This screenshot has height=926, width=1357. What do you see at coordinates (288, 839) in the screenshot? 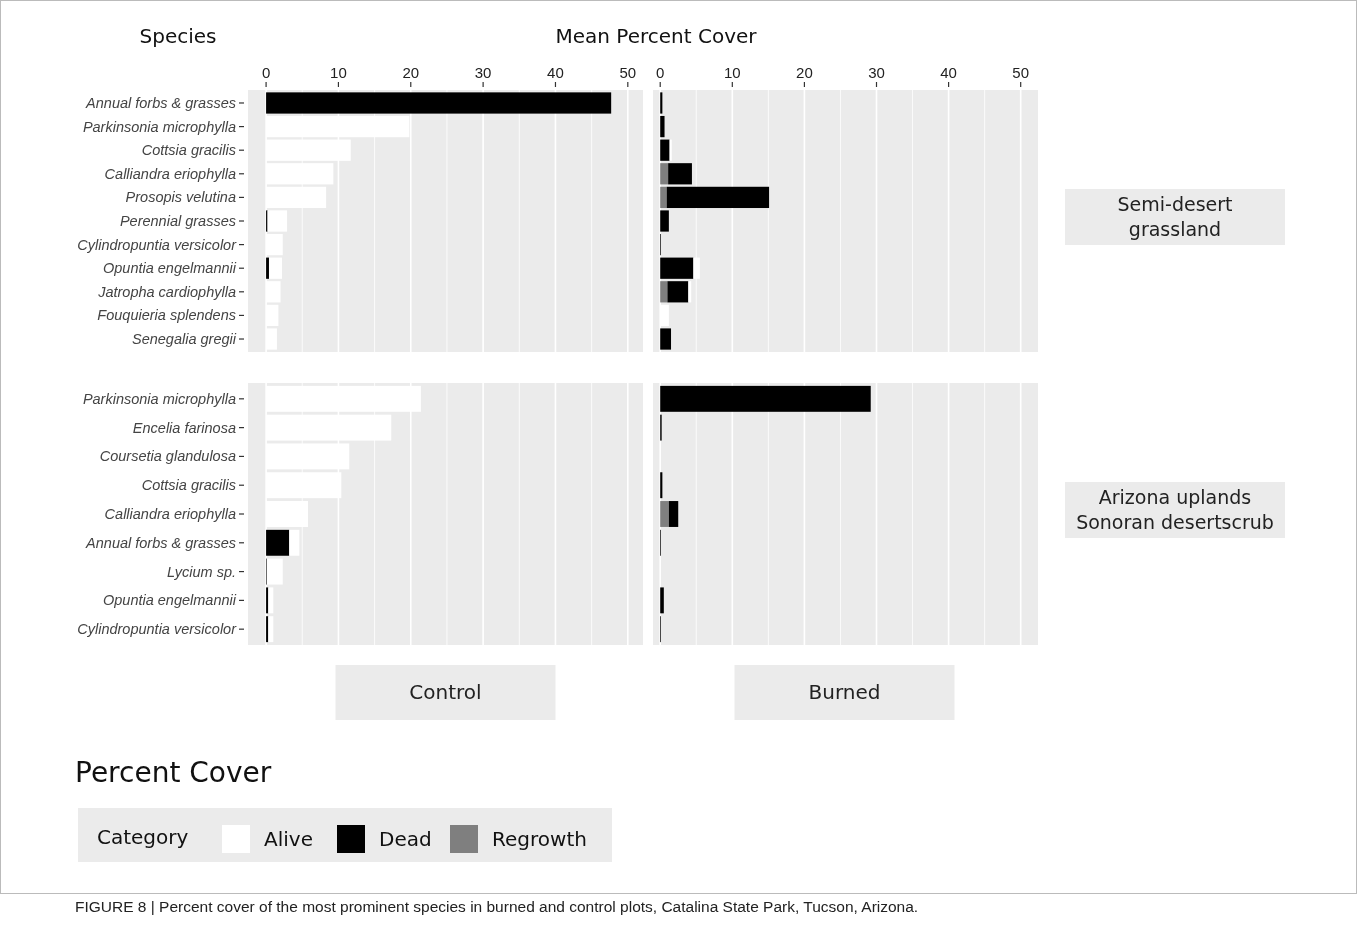
I see `legend-label: Alive` at bounding box center [288, 839].